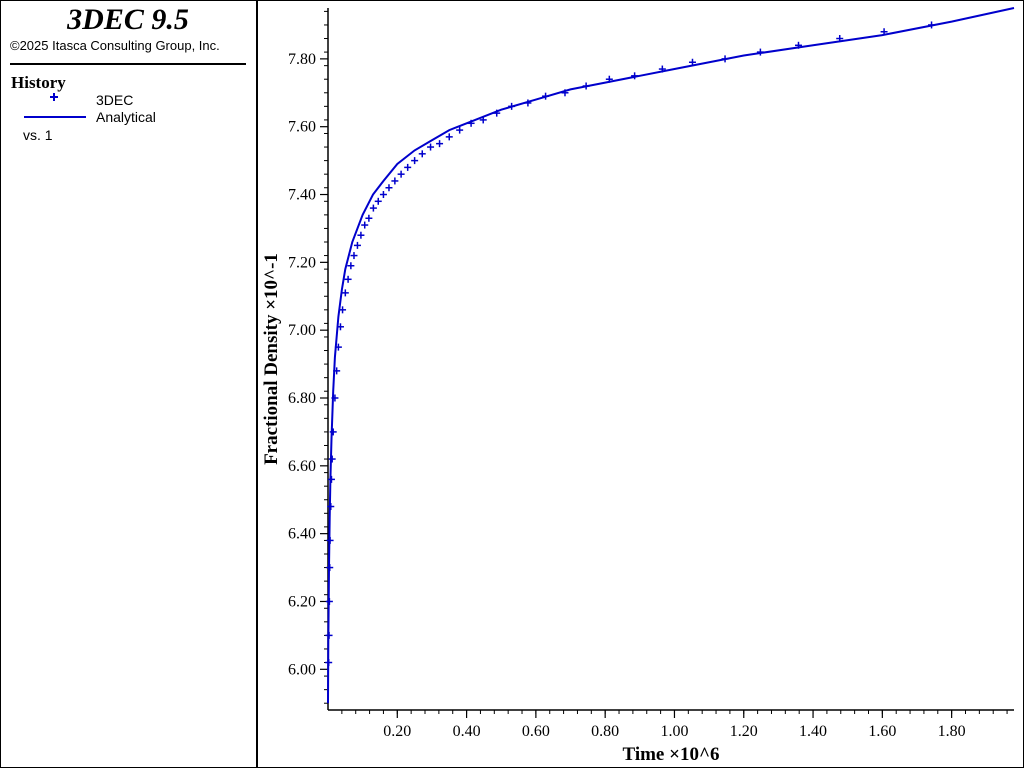 This screenshot has height=768, width=1024. I want to click on legend-separator, so click(128, 64).